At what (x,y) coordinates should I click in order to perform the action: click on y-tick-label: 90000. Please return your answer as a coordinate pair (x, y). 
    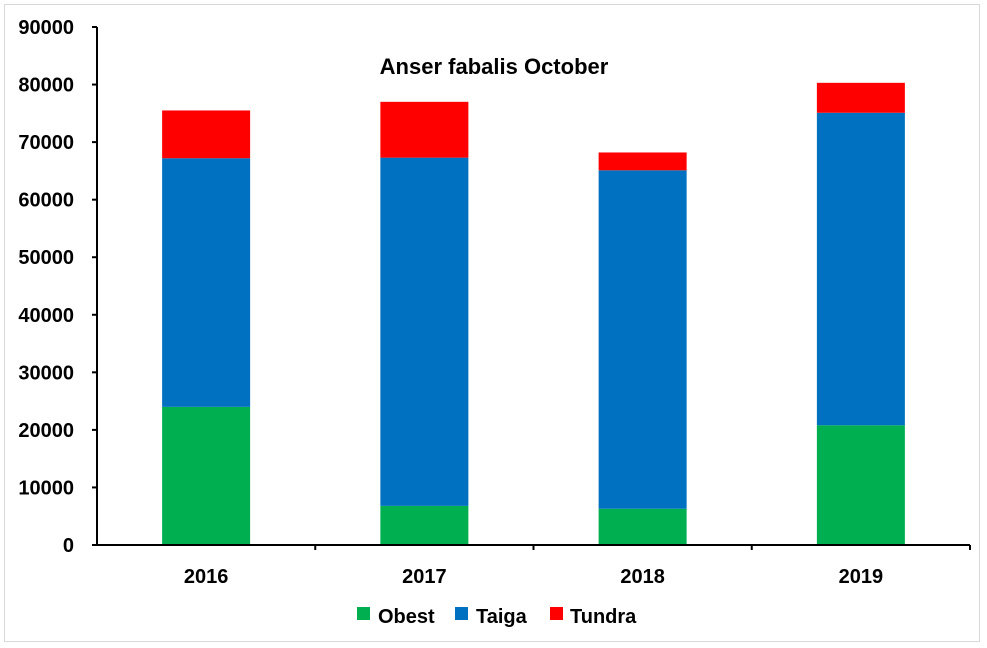
    Looking at the image, I should click on (46, 28).